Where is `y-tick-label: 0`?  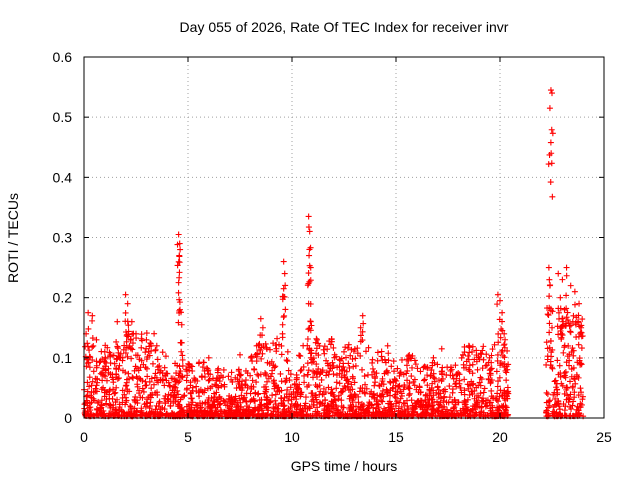
y-tick-label: 0 is located at coordinates (68, 418).